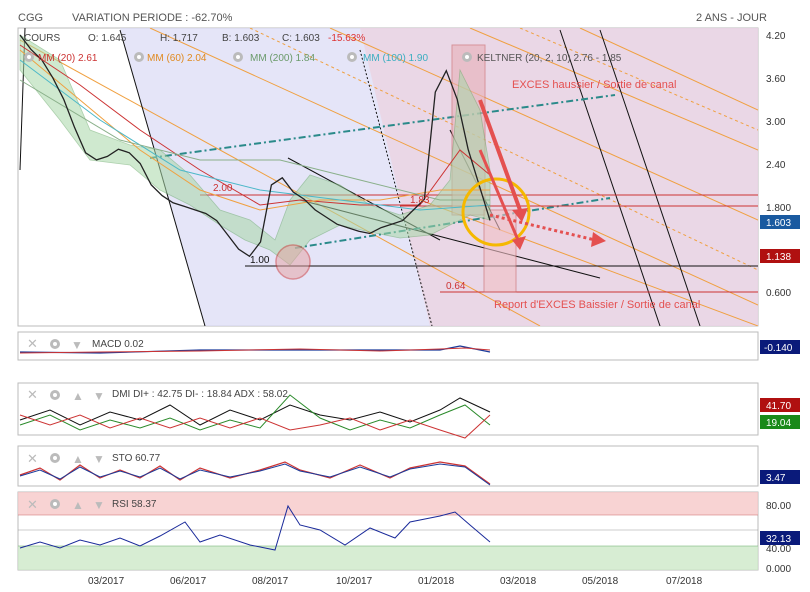 This screenshot has height=592, width=810. I want to click on keltner-label: KELTNER (20, 2, 10) 2.76 - 1.85, so click(549, 58).